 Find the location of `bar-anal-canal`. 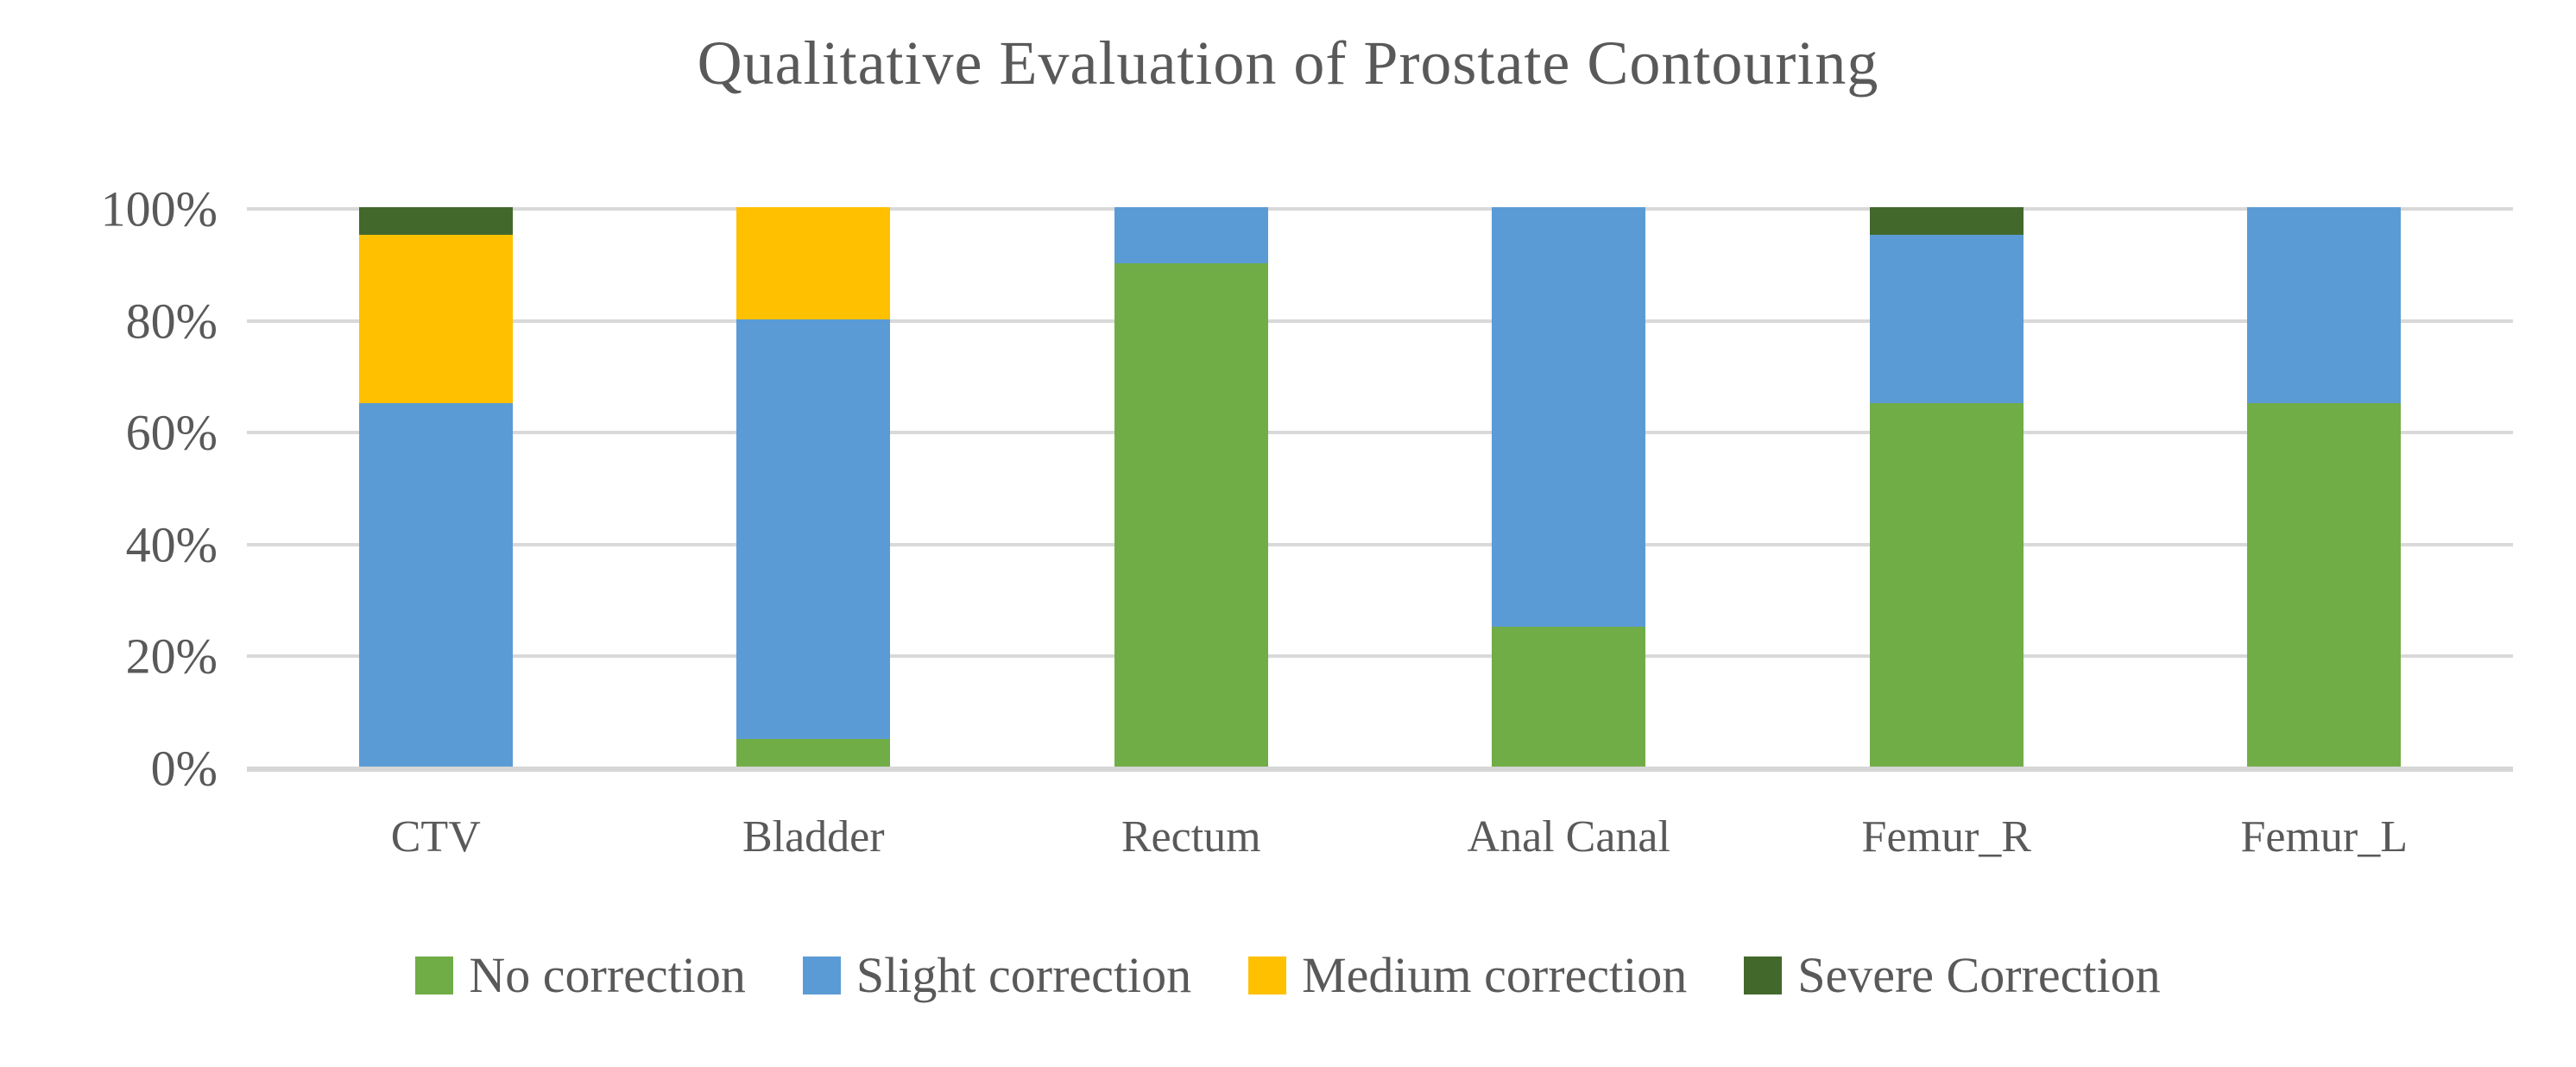

bar-anal-canal is located at coordinates (1569, 487).